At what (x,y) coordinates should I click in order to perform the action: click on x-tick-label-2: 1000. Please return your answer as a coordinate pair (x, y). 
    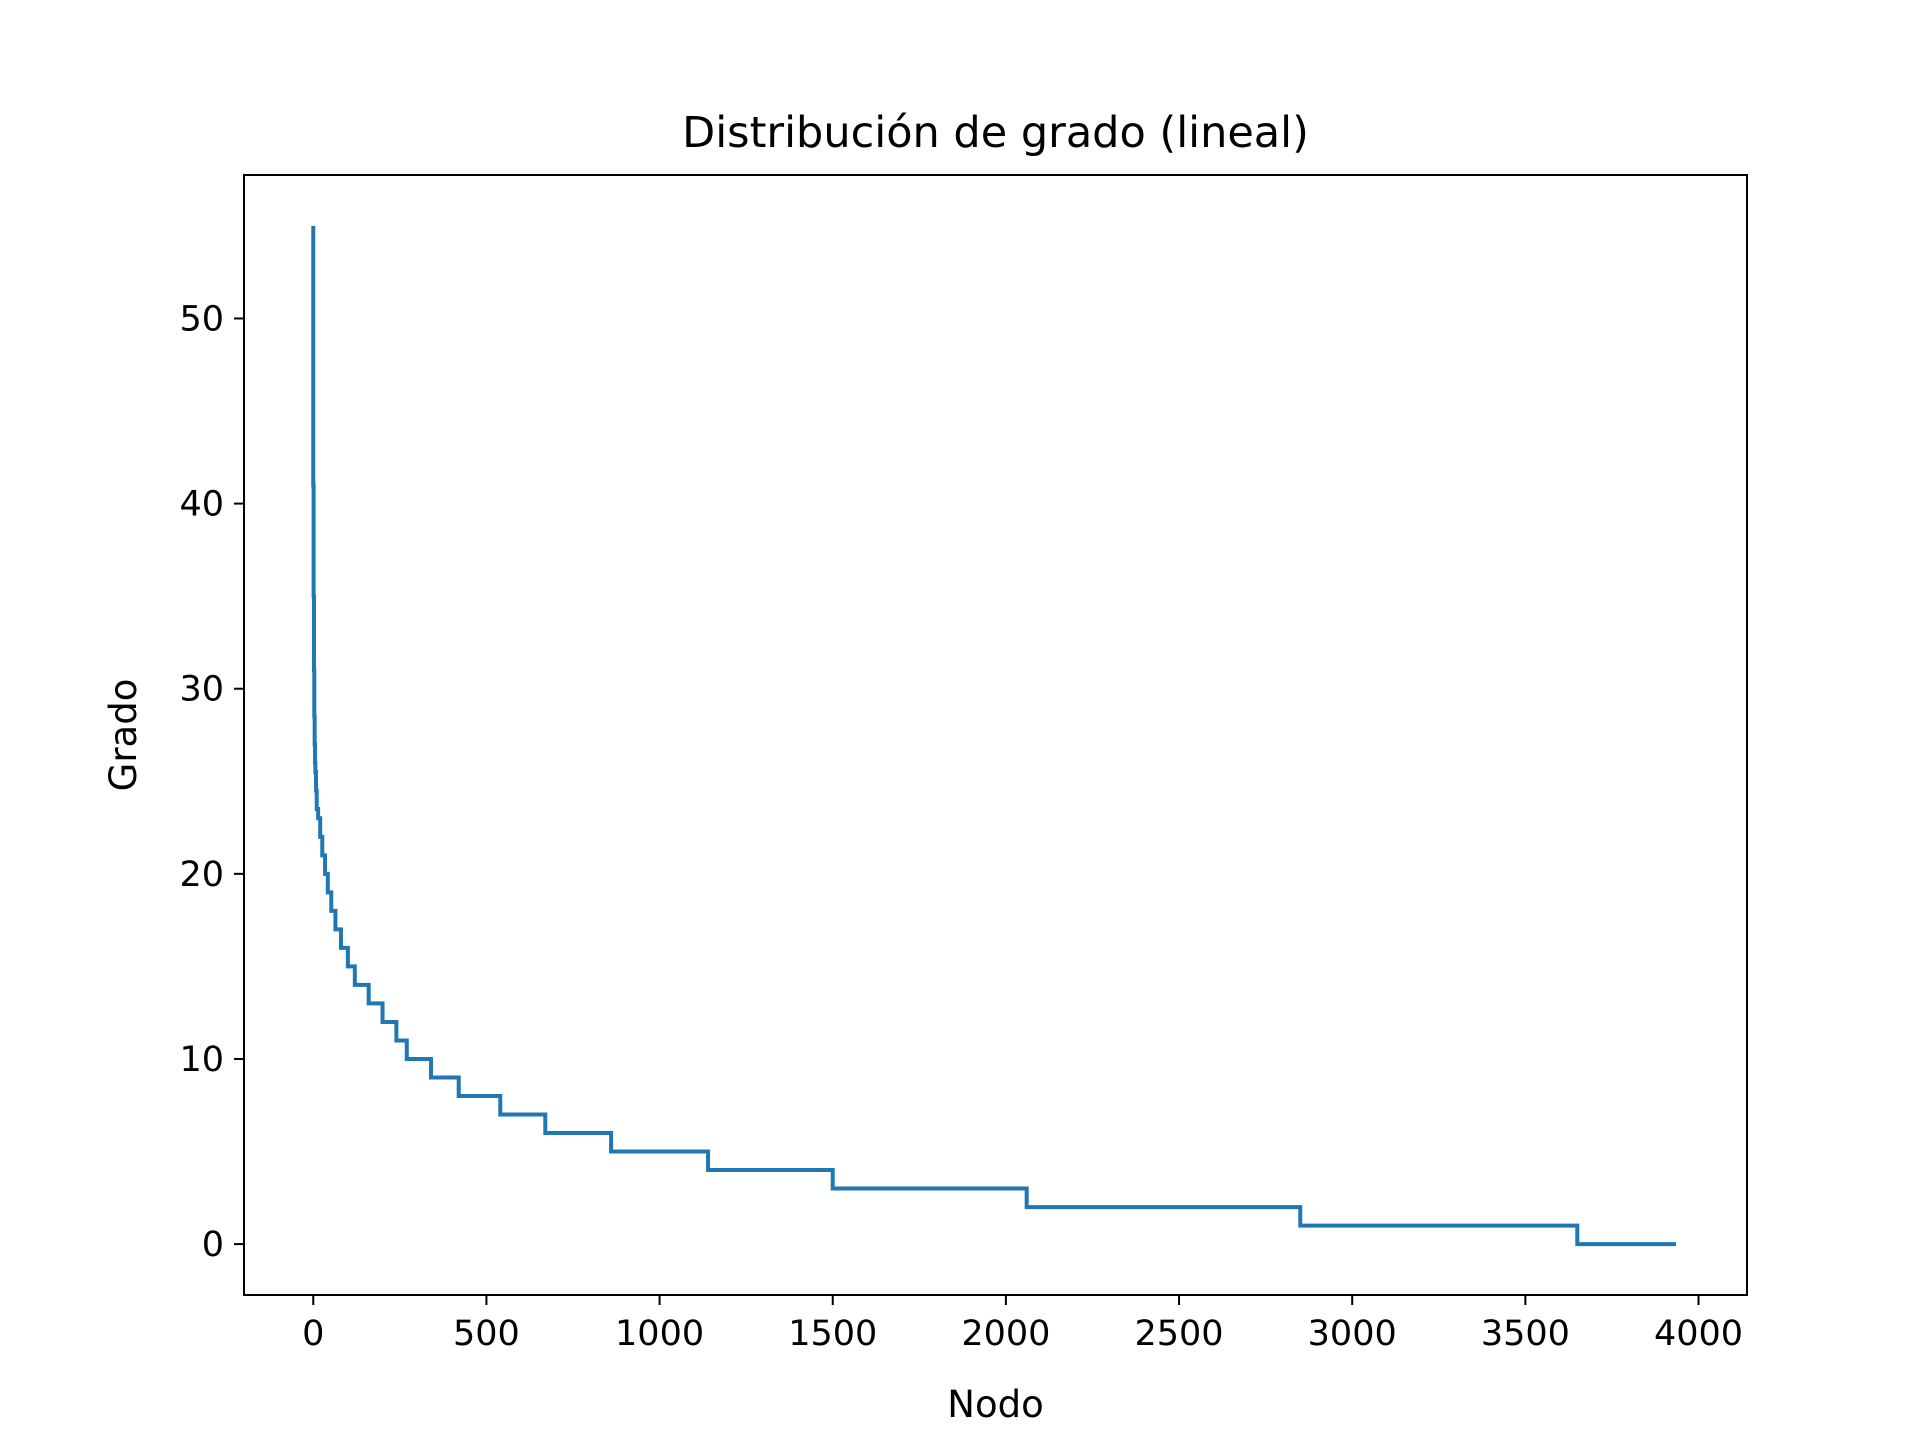
    Looking at the image, I should click on (659, 1334).